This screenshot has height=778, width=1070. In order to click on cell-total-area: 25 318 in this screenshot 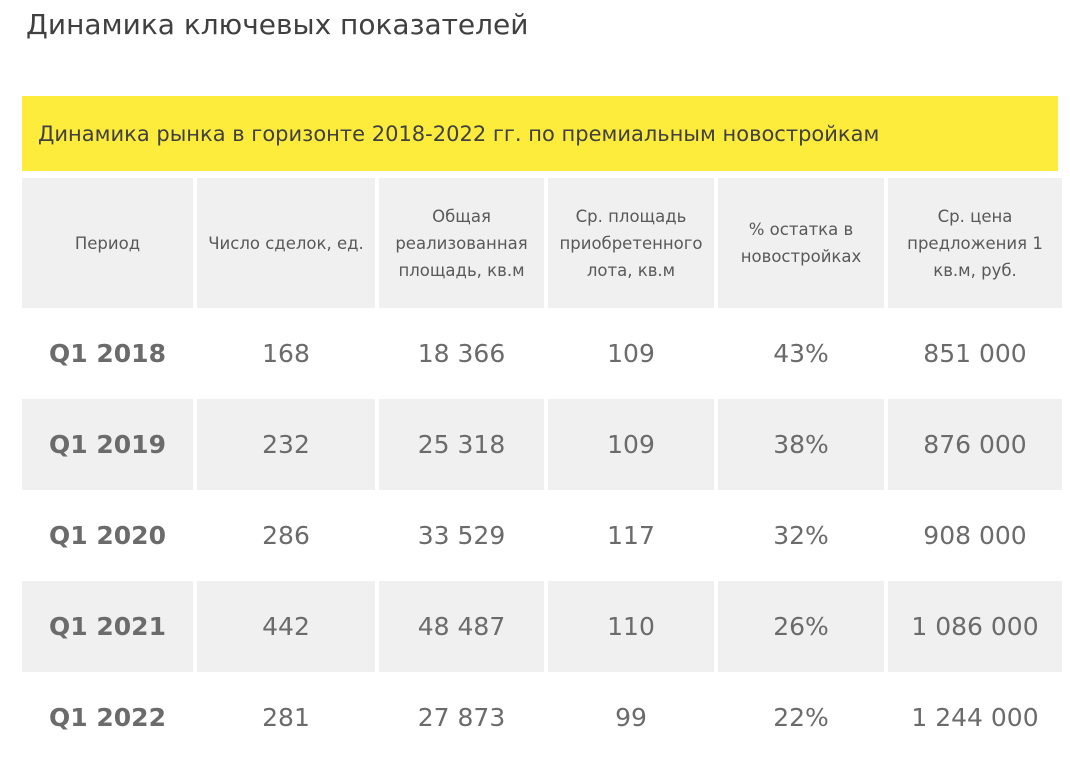, I will do `click(461, 444)`.